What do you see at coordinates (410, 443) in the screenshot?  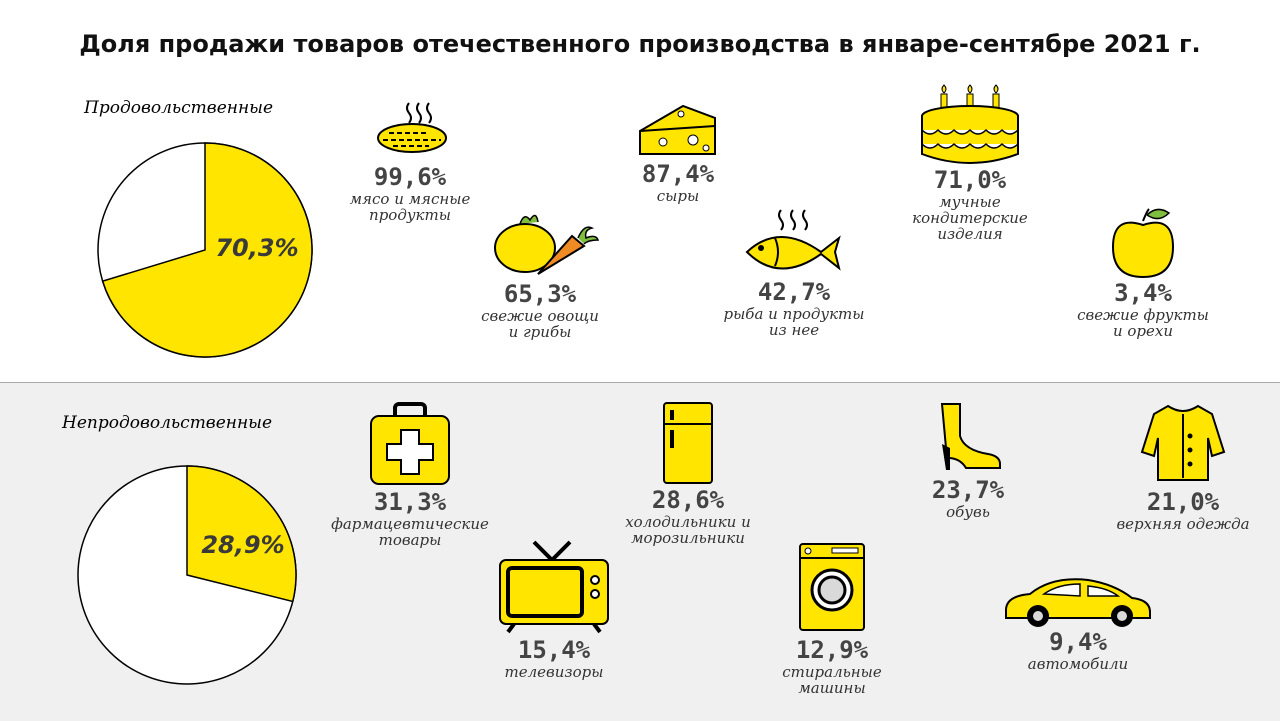 I see `first-aid-kit-icon` at bounding box center [410, 443].